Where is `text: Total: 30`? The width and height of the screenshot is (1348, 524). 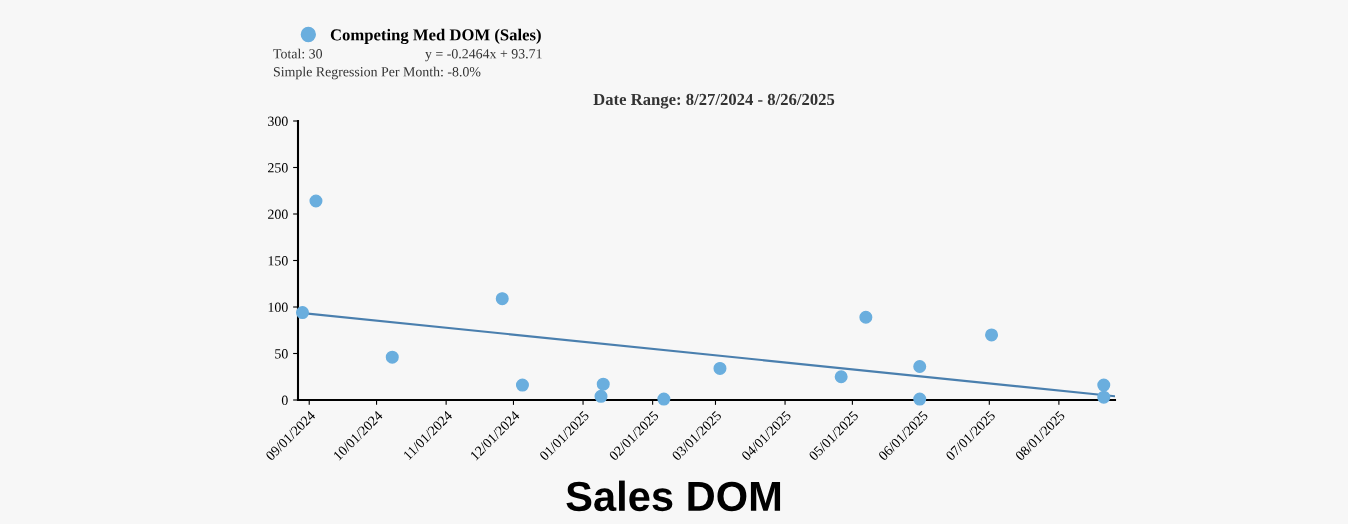 text: Total: 30 is located at coordinates (298, 53).